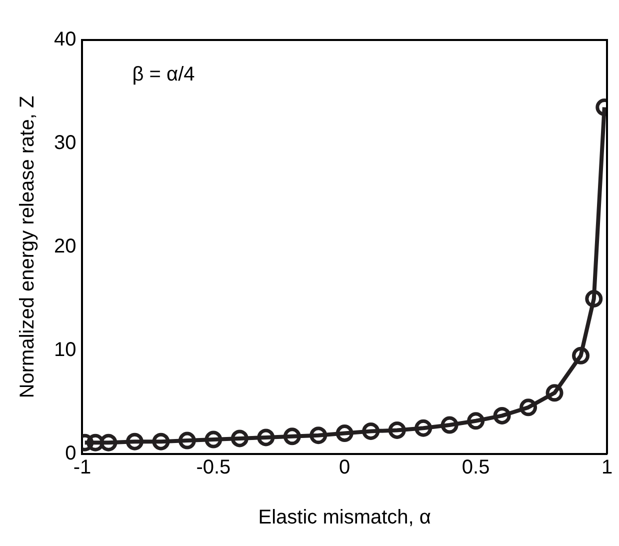  Describe the element at coordinates (607, 467) in the screenshot. I see `x-tick-label: 1` at that location.